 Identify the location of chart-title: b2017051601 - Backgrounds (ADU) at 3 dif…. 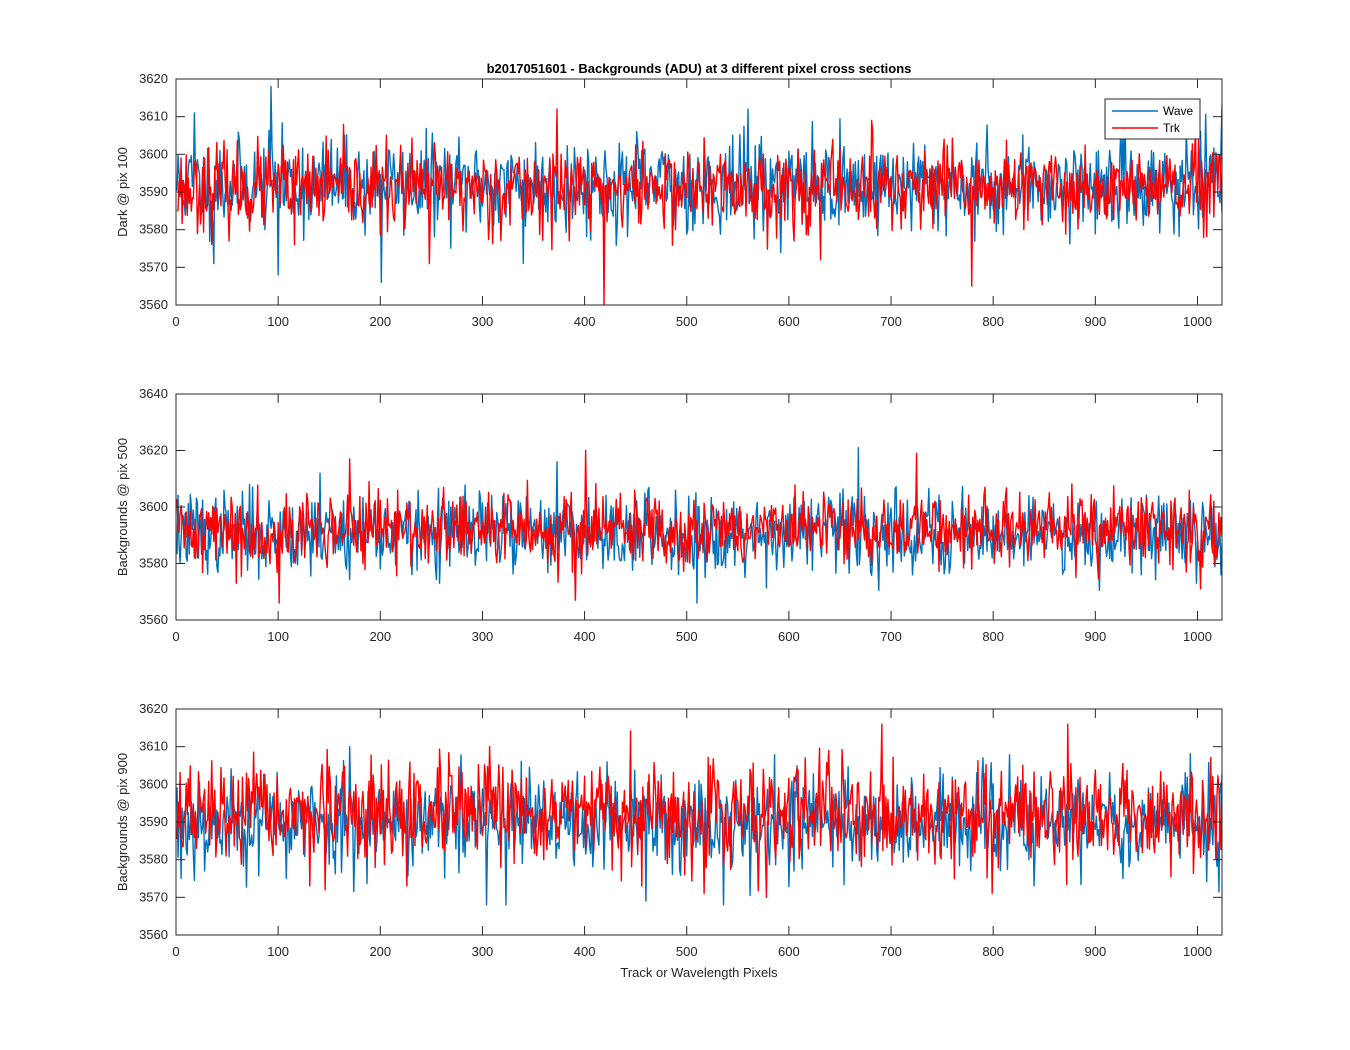
(699, 68).